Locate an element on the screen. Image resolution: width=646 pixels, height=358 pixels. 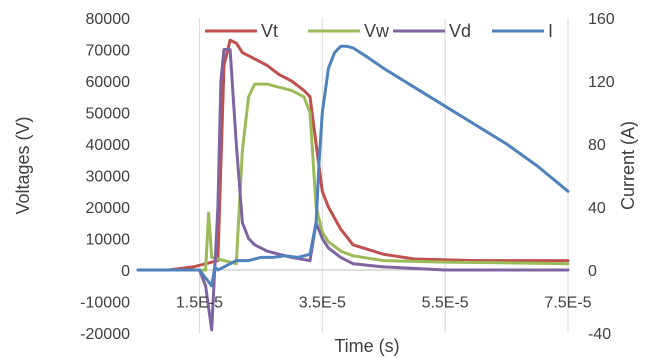
y2-tick-label: 120 is located at coordinates (601, 82).